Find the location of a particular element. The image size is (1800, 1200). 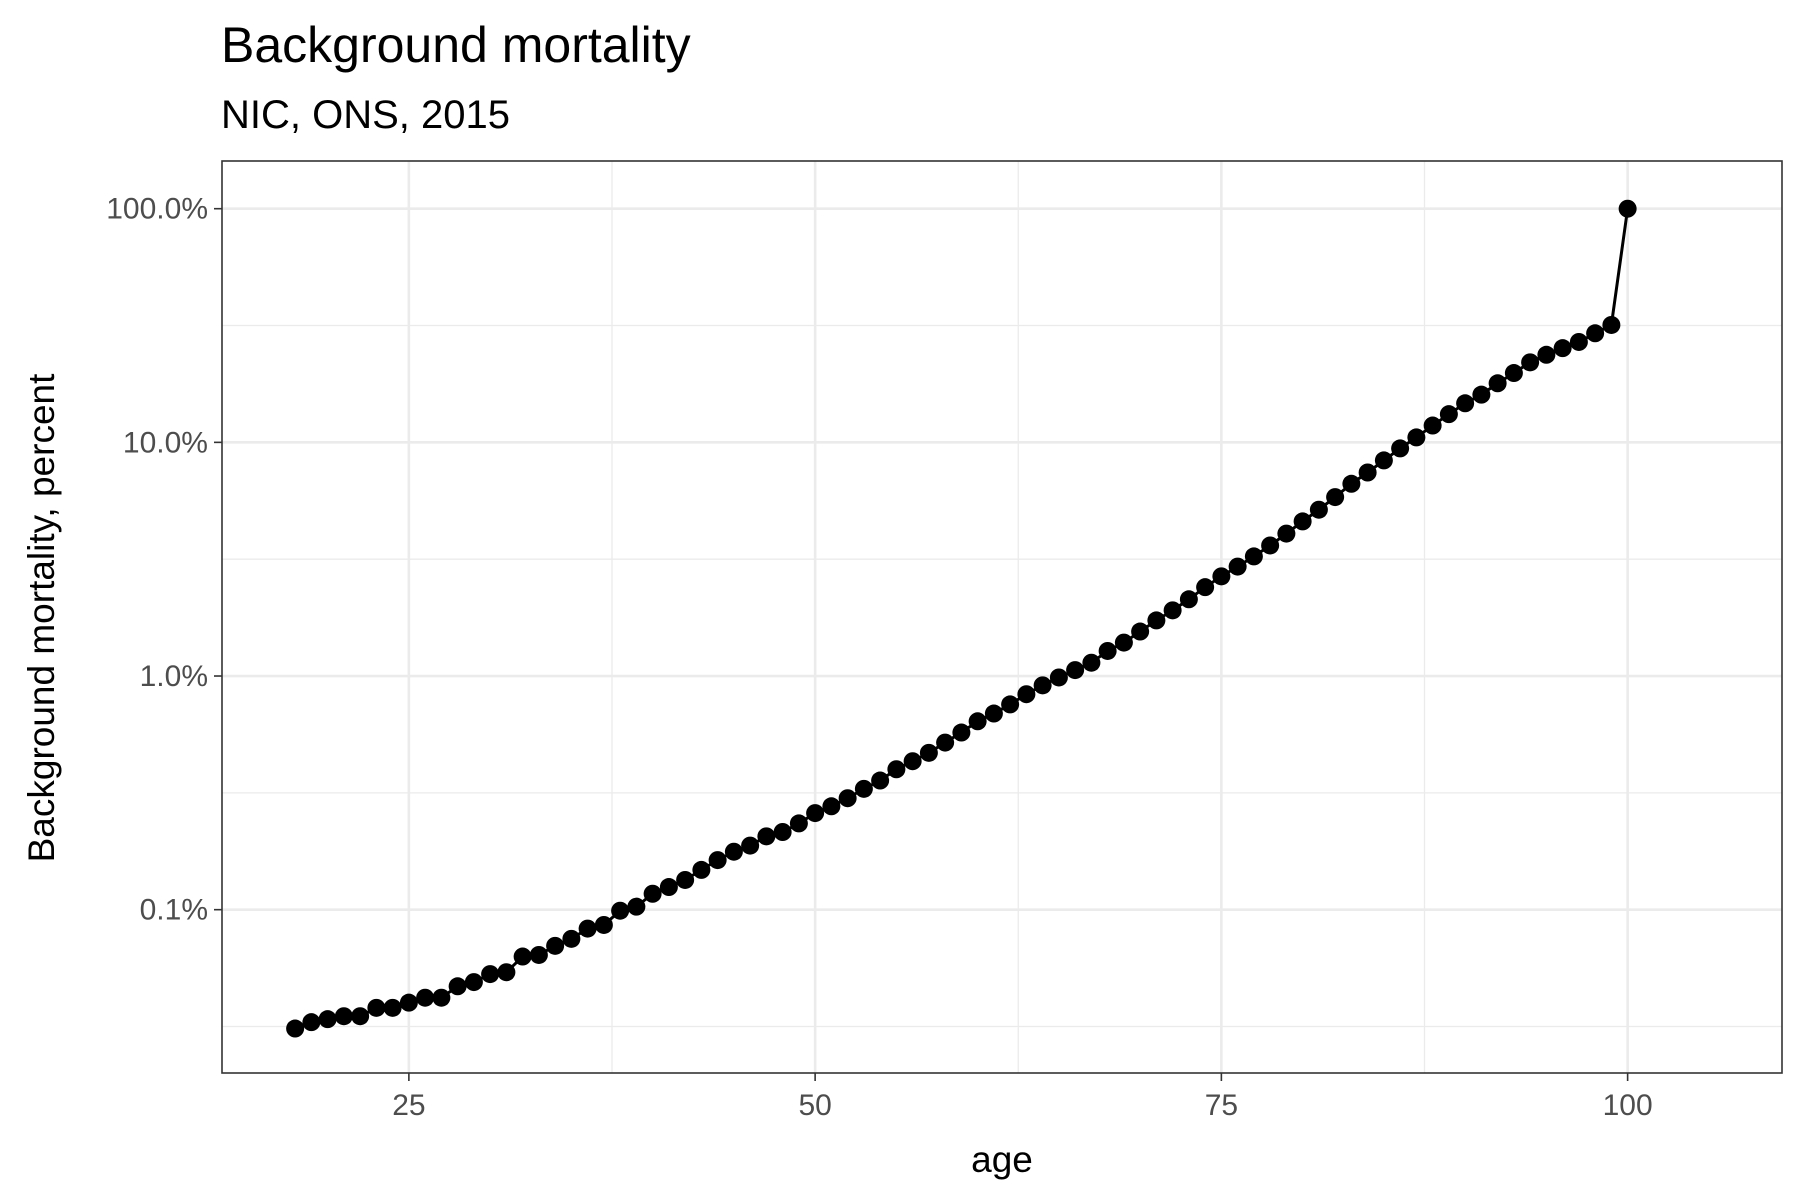

chart-title: Background mortality is located at coordinates (456, 45).